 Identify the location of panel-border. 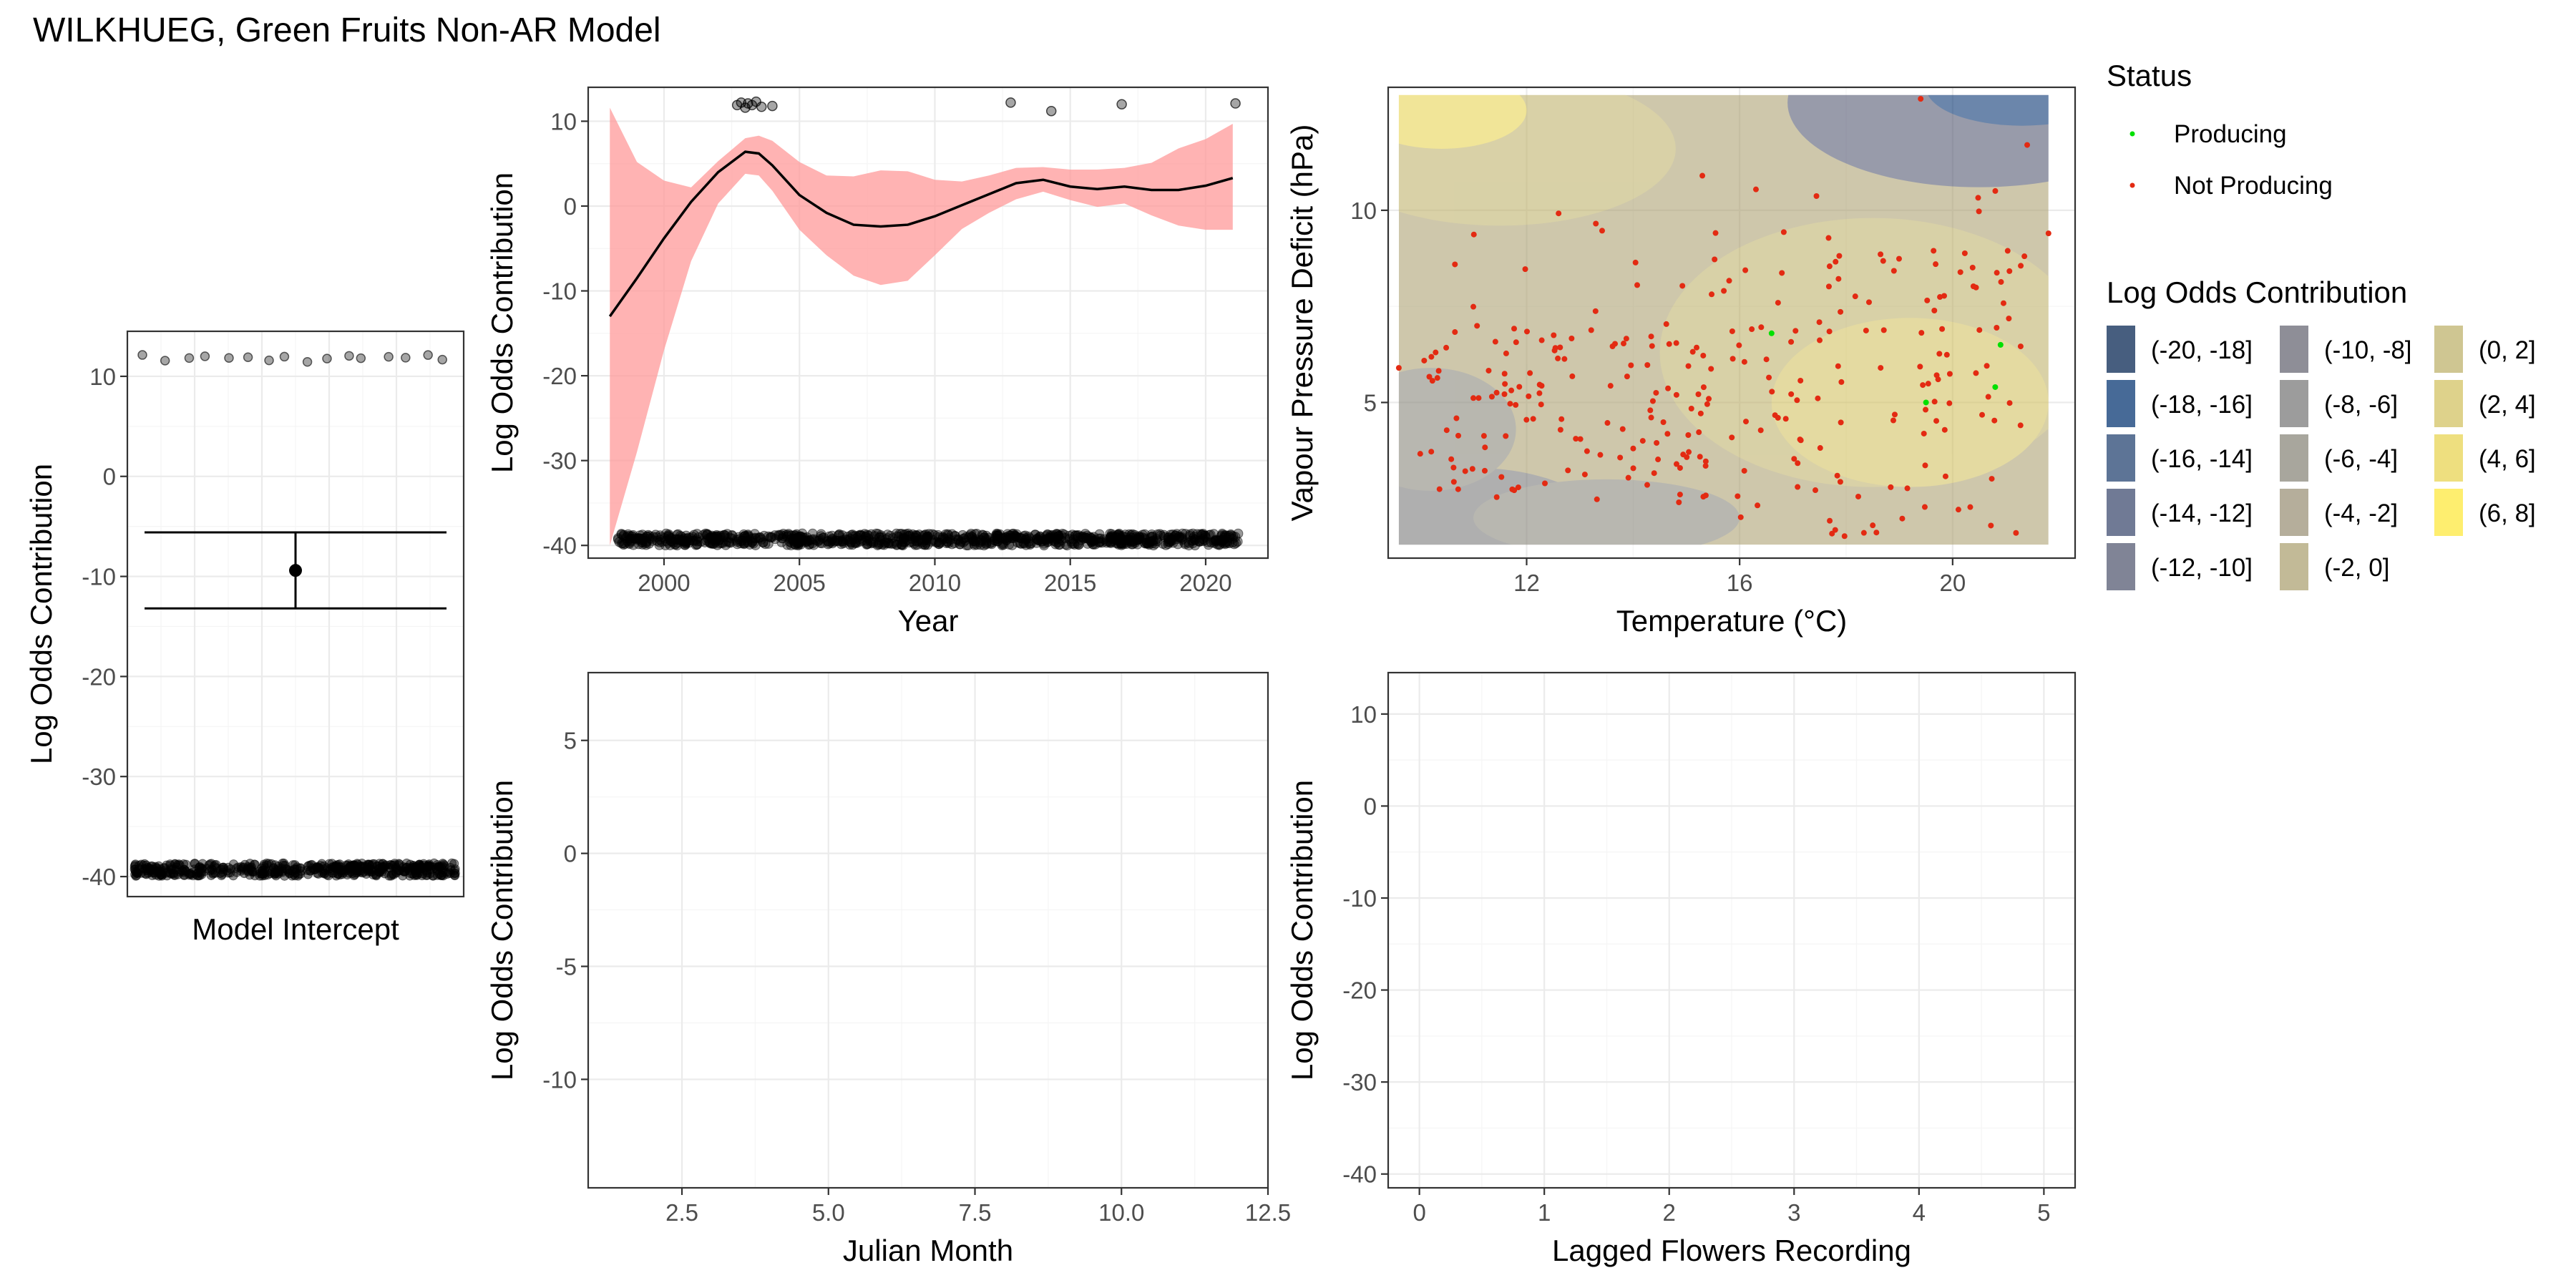
(928, 930).